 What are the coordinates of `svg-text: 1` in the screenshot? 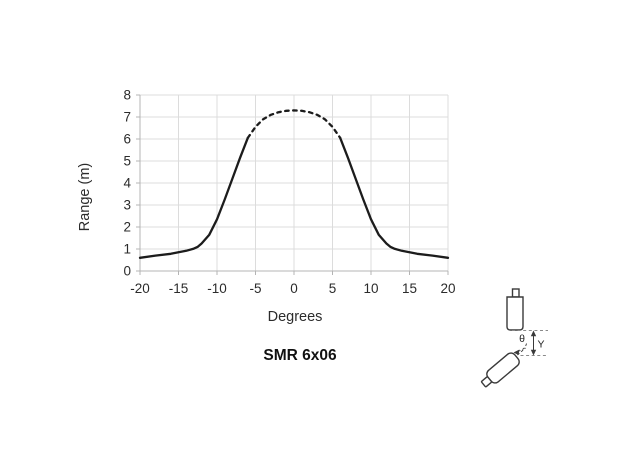 It's located at (127, 249).